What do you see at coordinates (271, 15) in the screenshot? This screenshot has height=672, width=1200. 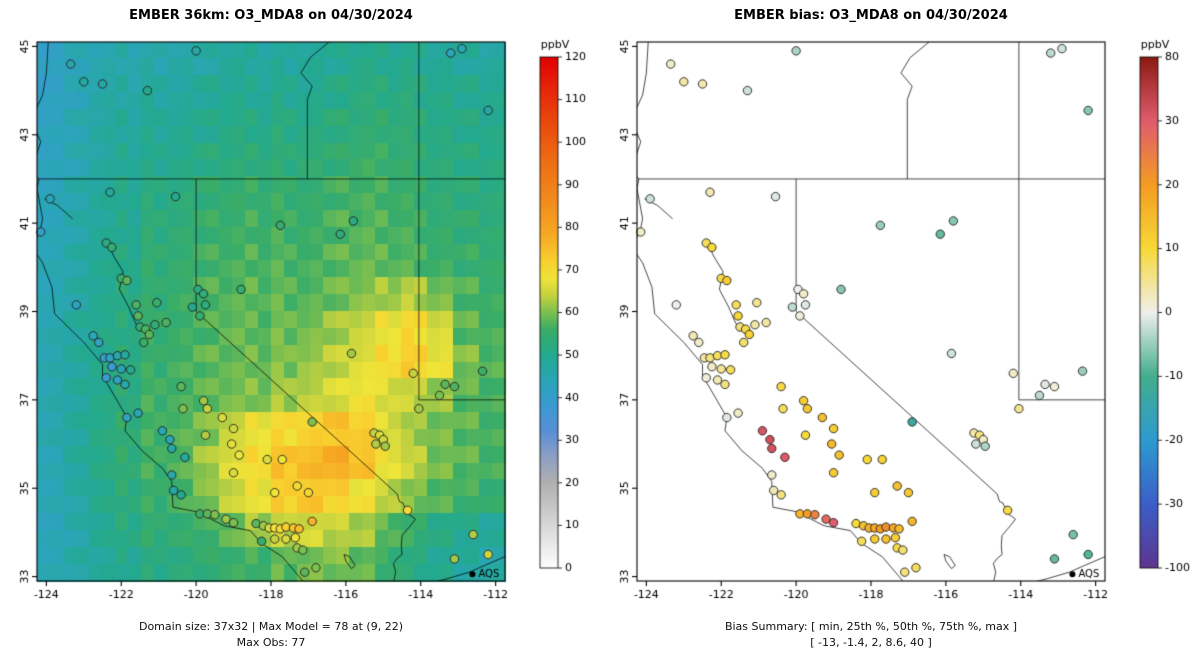 I see `model-plot-title: EMBER 36km: O3_MDA8 on 04/30/2024` at bounding box center [271, 15].